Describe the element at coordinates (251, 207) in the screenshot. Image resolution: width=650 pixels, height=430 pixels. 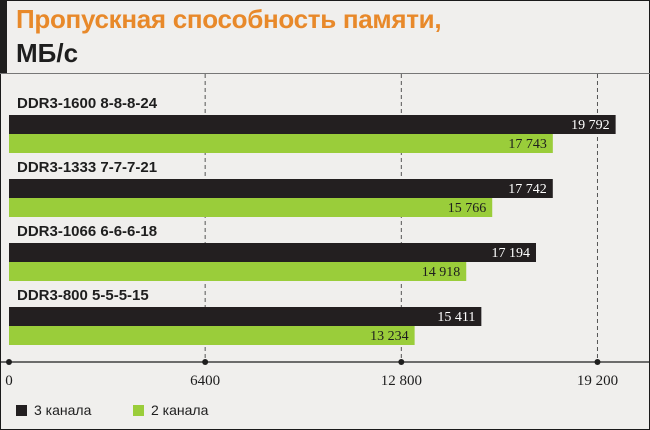
I see `bar-s1-c1` at that location.